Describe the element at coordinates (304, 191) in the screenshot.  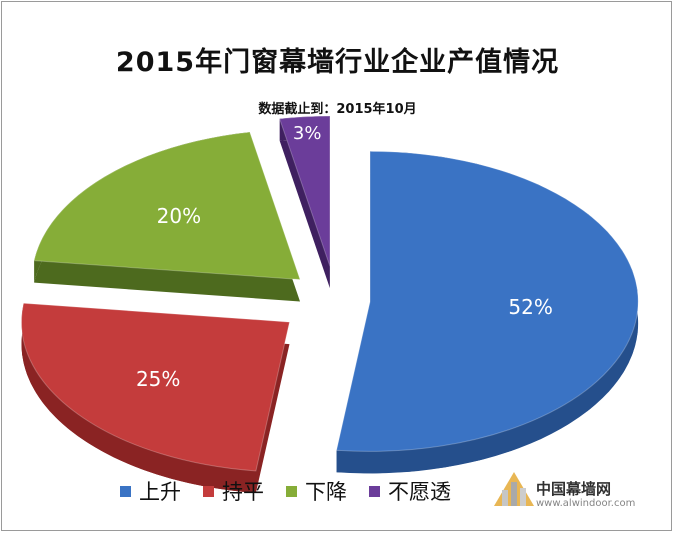
I see `pie-slice-undisclosed` at that location.